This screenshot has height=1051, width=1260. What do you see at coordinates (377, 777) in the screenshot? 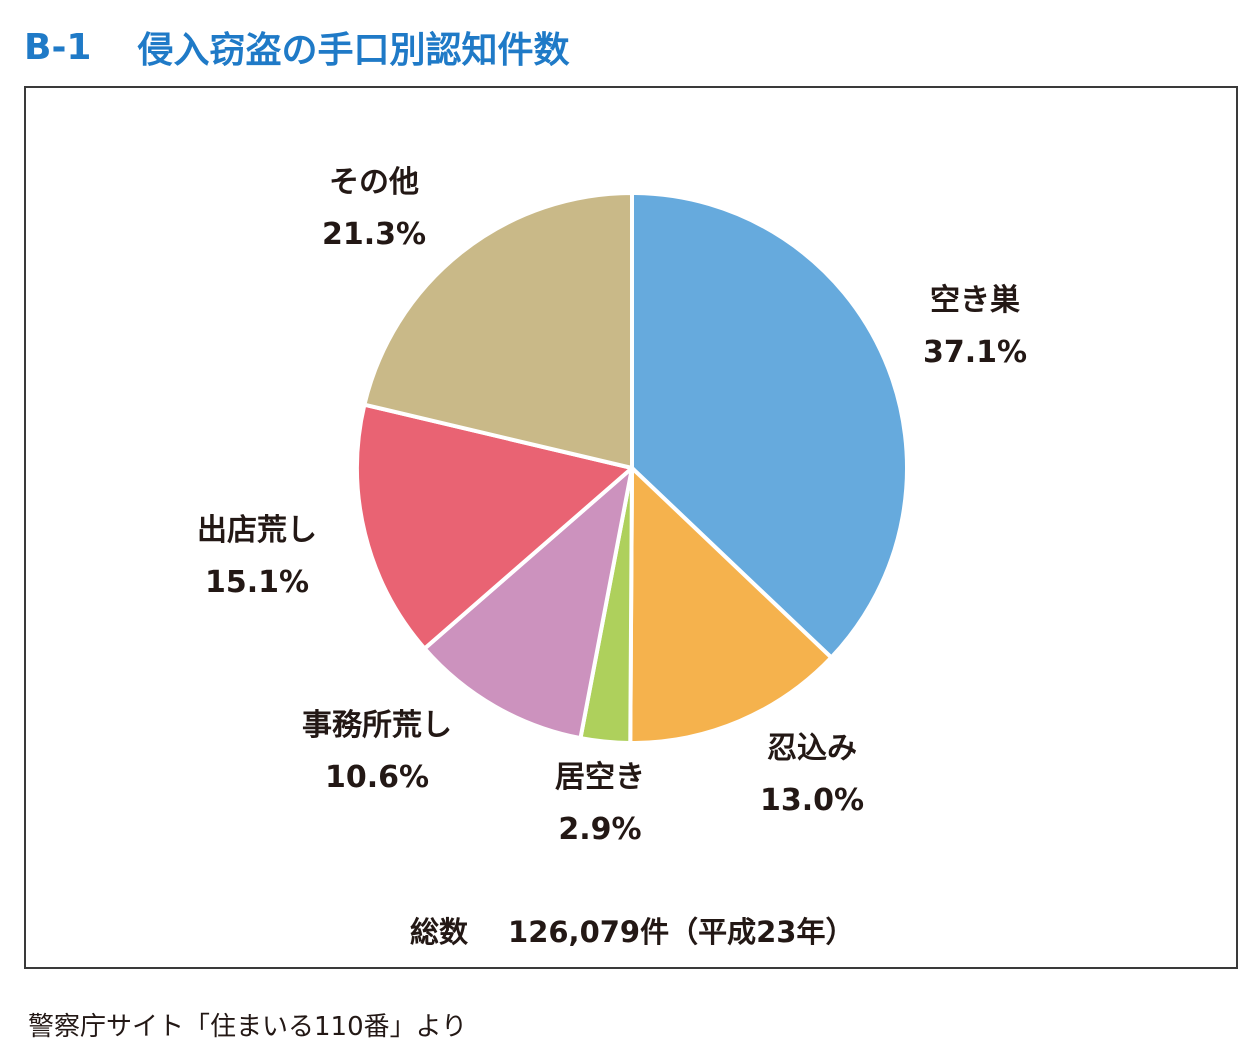
I see `slice-value-label: 10.6%` at bounding box center [377, 777].